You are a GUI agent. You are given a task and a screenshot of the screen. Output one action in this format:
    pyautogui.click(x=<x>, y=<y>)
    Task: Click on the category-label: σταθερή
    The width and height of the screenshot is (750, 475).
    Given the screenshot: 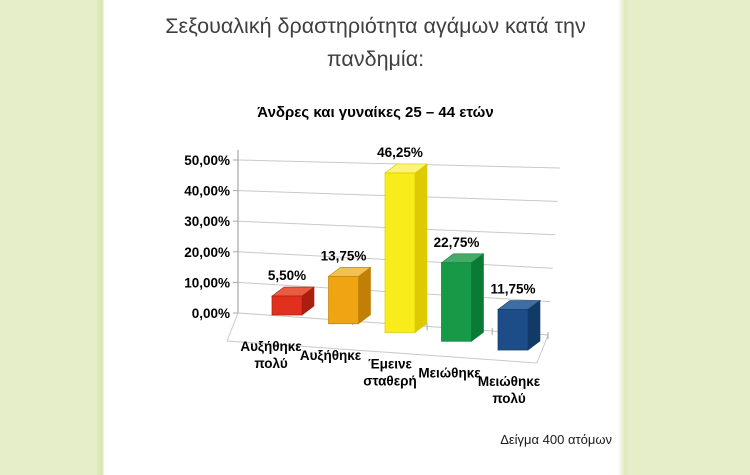 What is the action you would take?
    pyautogui.click(x=390, y=381)
    